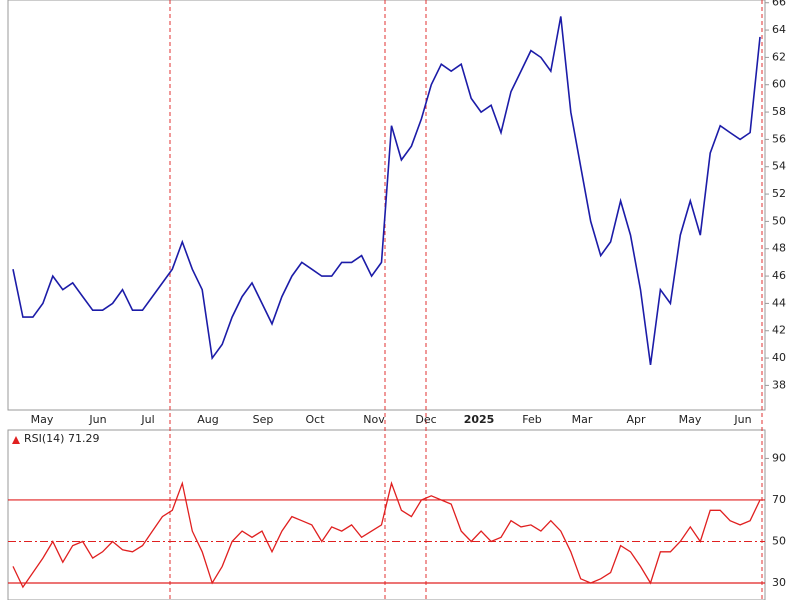 The height and width of the screenshot is (600, 800). What do you see at coordinates (207, 419) in the screenshot?
I see `x-tick-label: Aug` at bounding box center [207, 419].